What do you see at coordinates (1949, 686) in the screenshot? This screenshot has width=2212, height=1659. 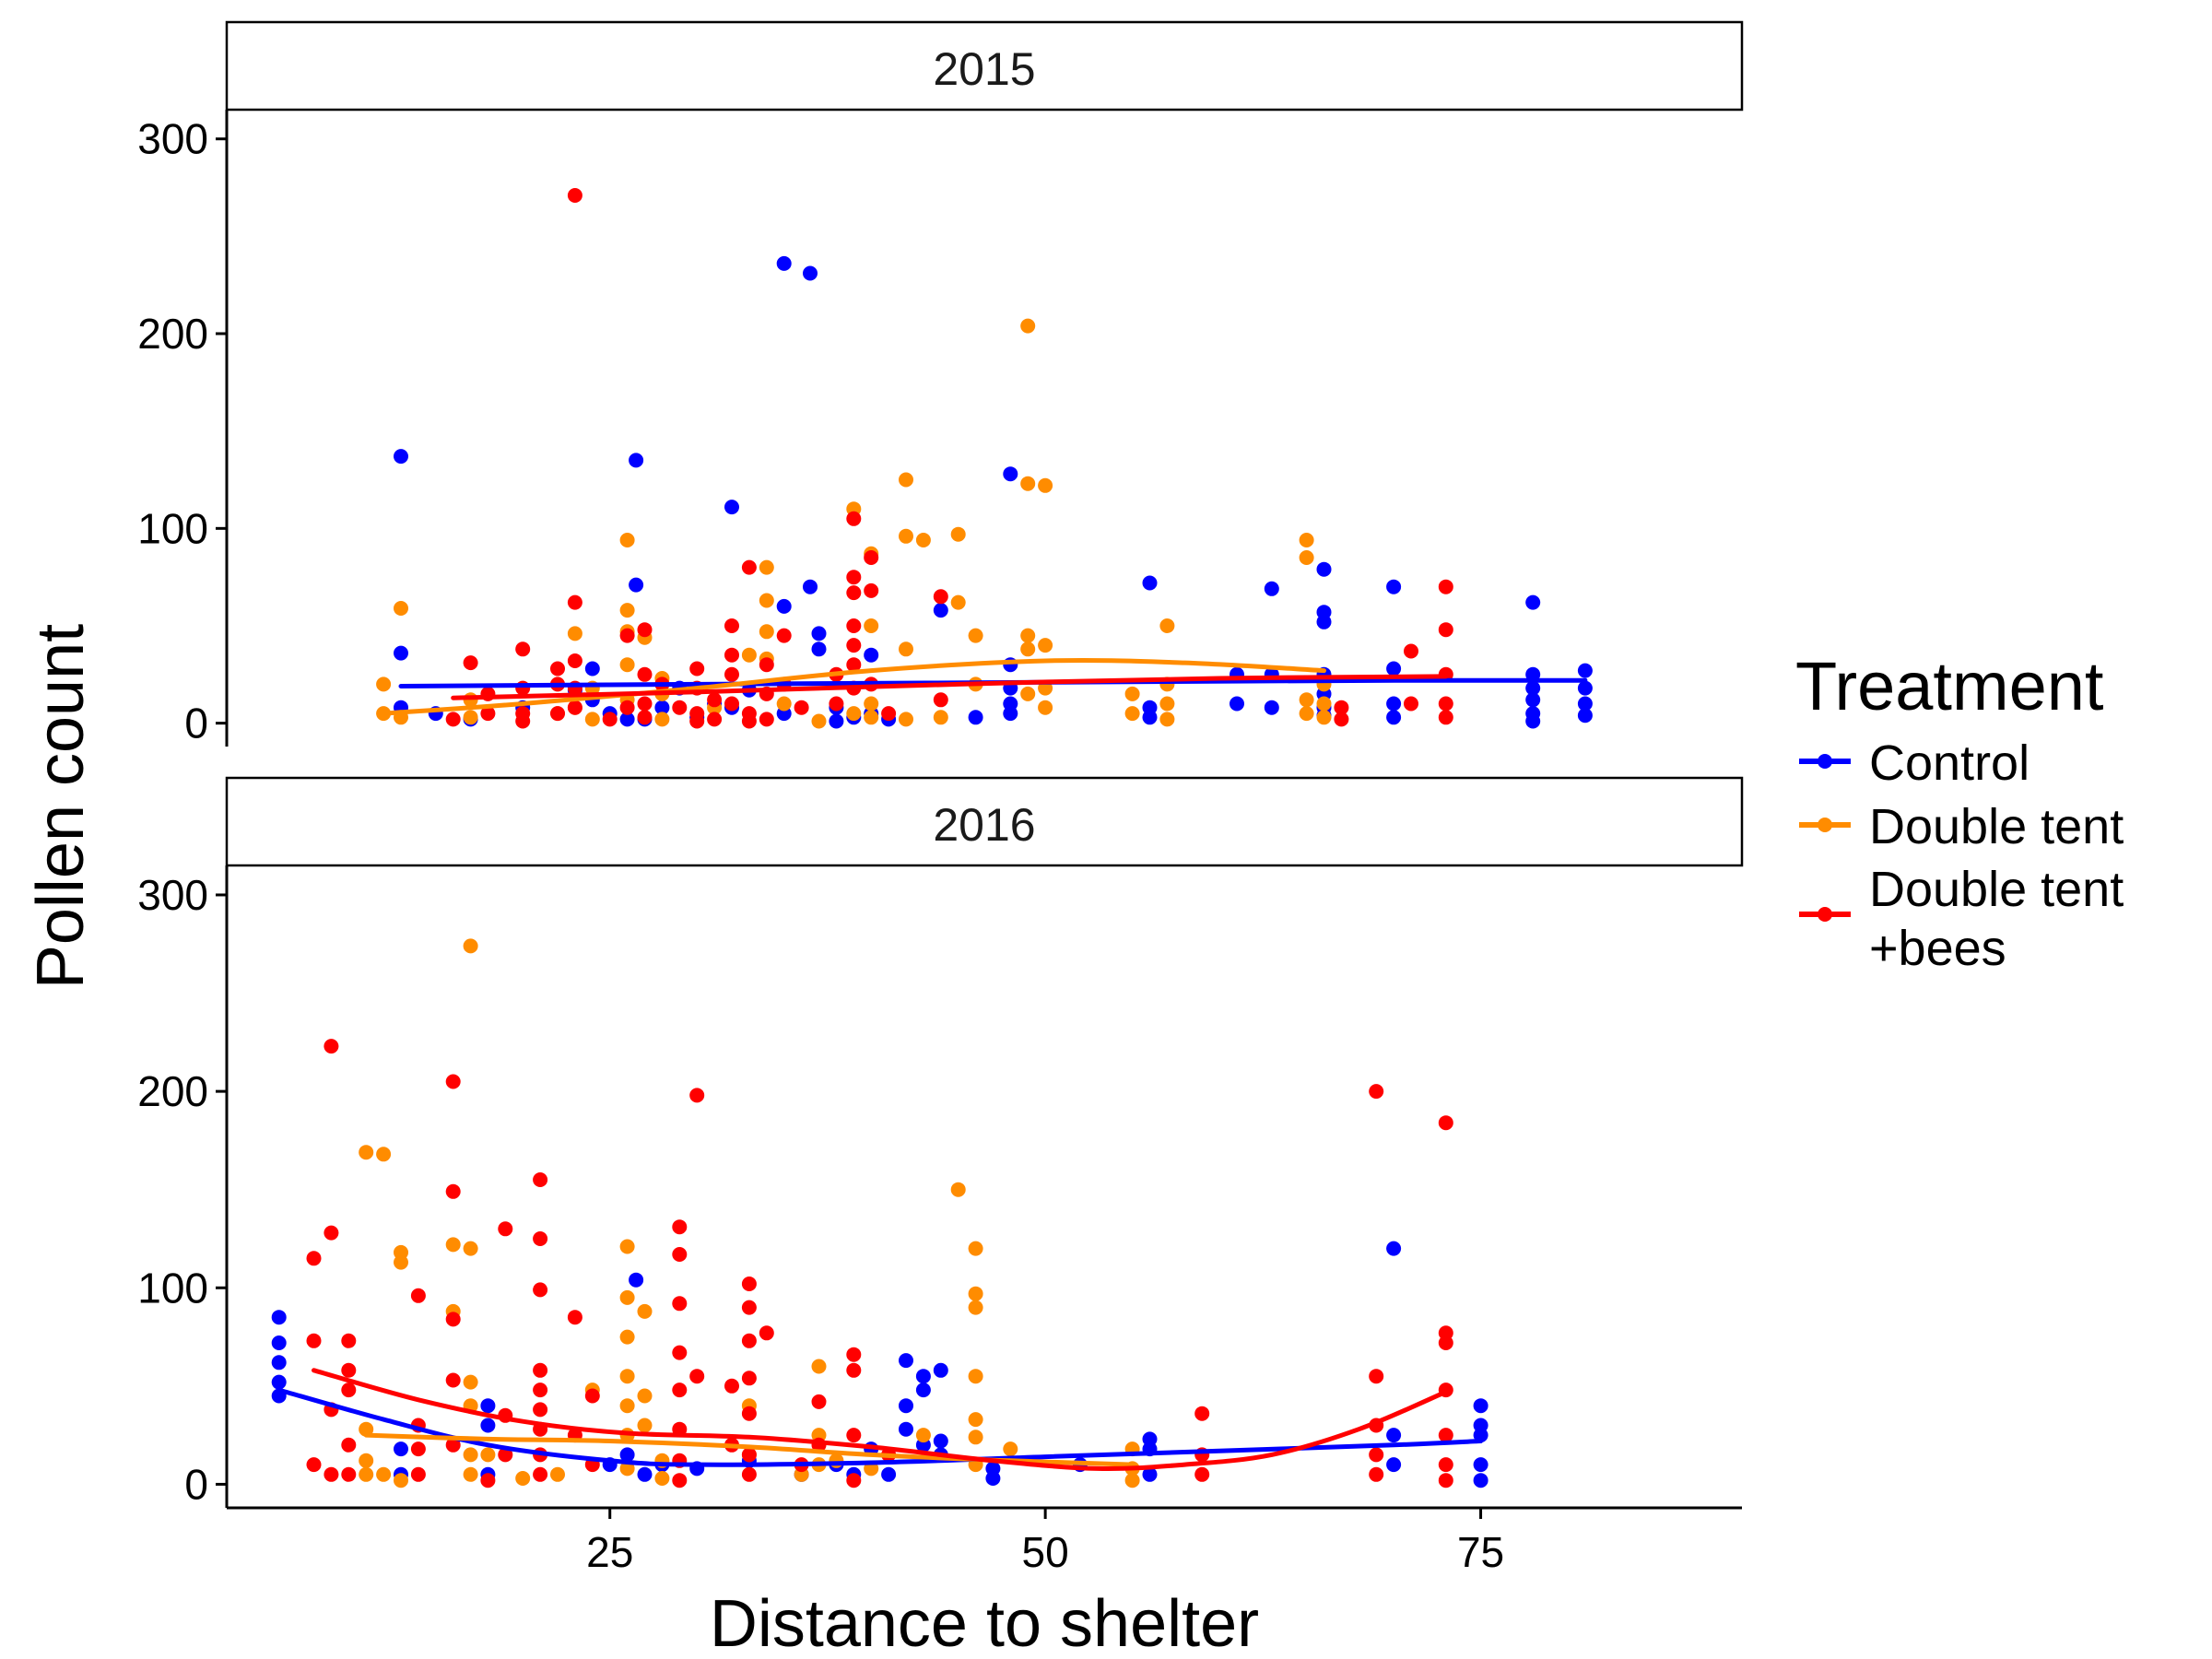 I see `legend-title: Treatment` at bounding box center [1949, 686].